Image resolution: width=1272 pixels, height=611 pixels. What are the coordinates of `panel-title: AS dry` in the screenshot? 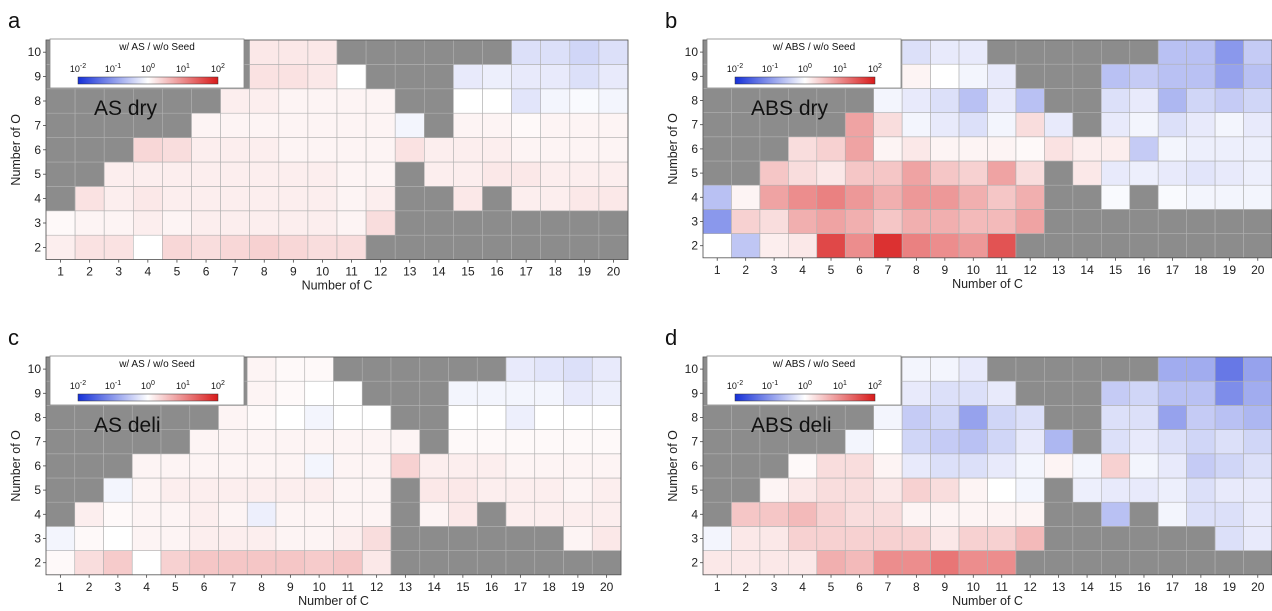 It's located at (126, 108).